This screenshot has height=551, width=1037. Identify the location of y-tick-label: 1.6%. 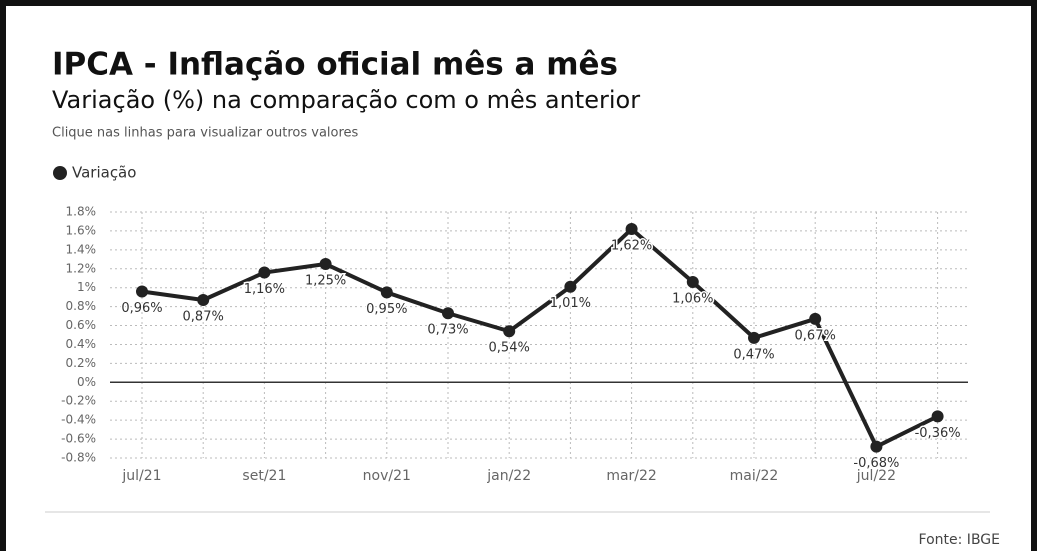
(81, 230).